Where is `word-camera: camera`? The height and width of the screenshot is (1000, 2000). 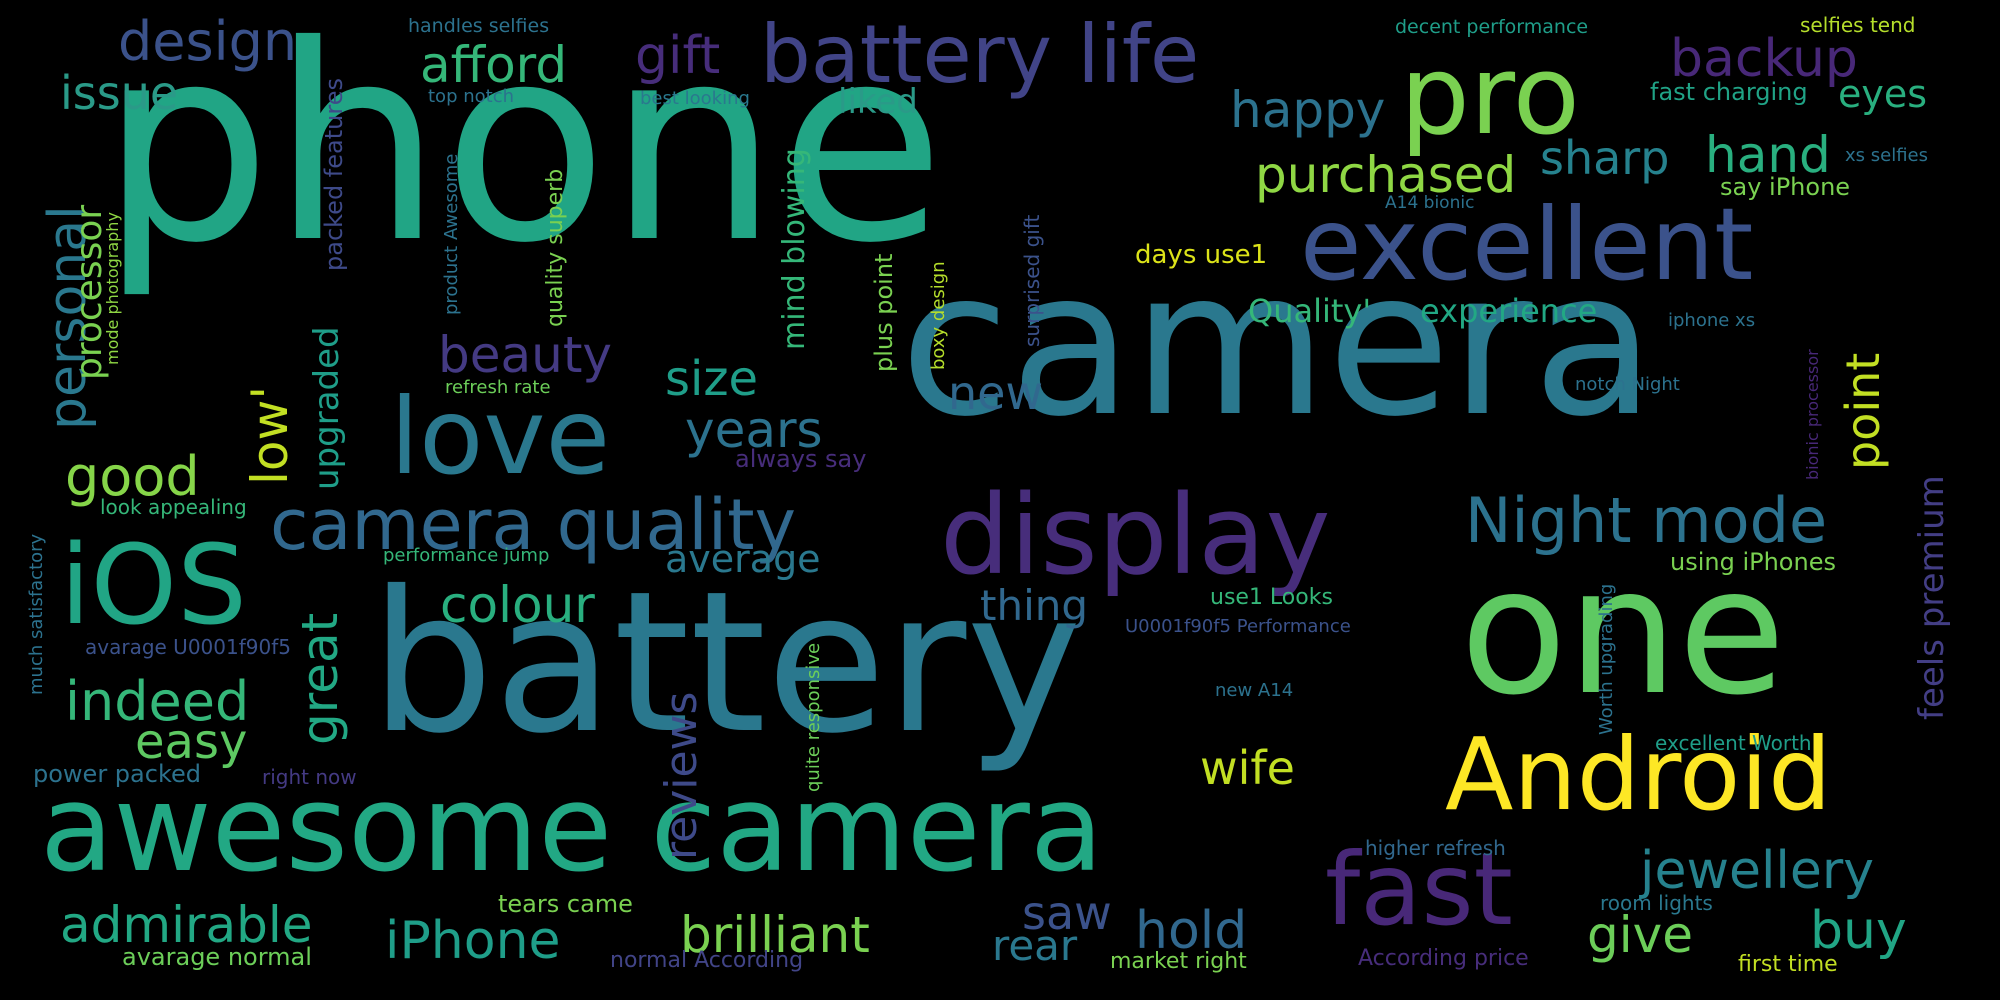 word-camera: camera is located at coordinates (1278, 344).